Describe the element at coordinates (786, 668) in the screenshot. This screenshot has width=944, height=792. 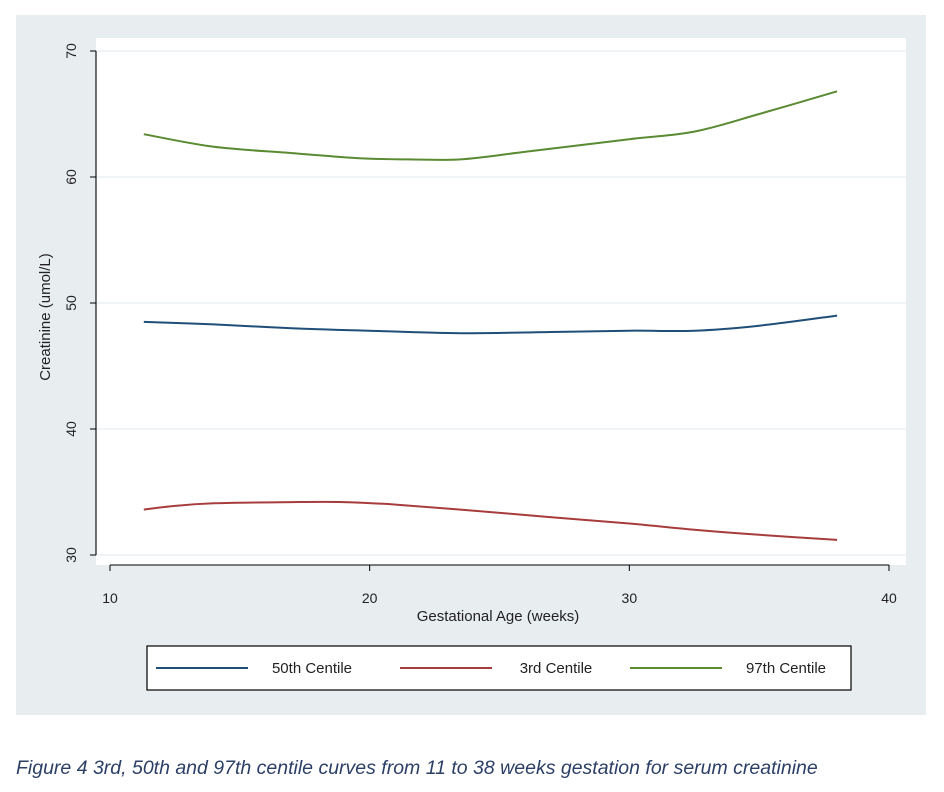
I see `legend-label-97th-centile: 97th Centile` at that location.